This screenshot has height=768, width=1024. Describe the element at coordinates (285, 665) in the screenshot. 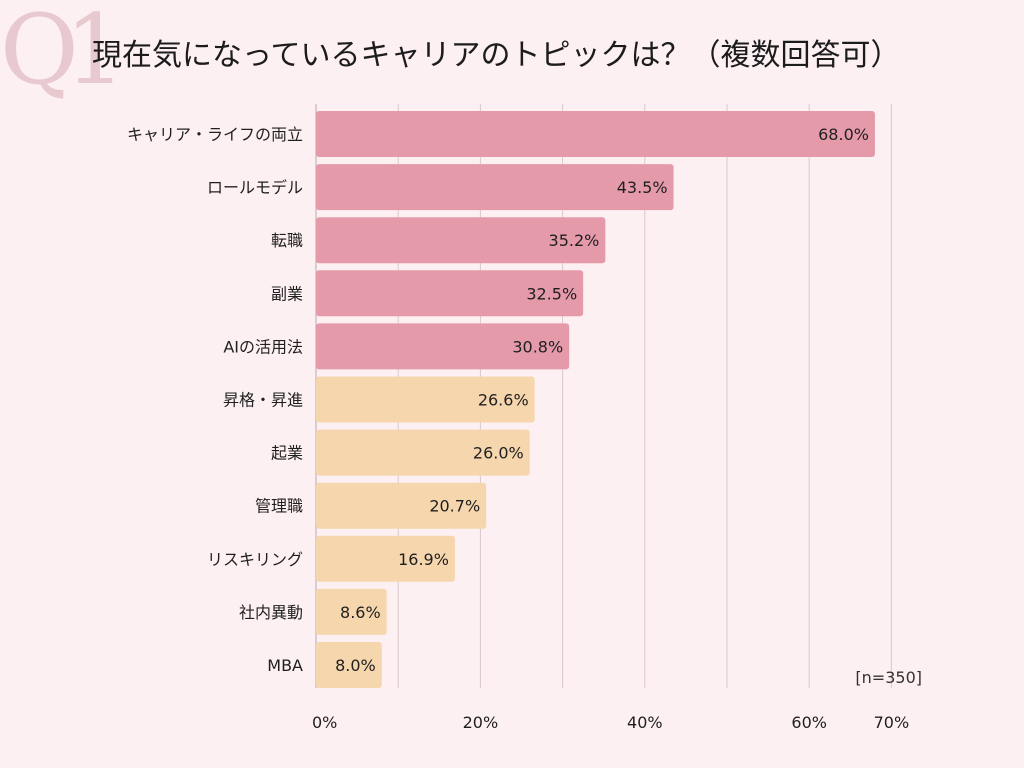

I see `category-label-10: MBA` at that location.